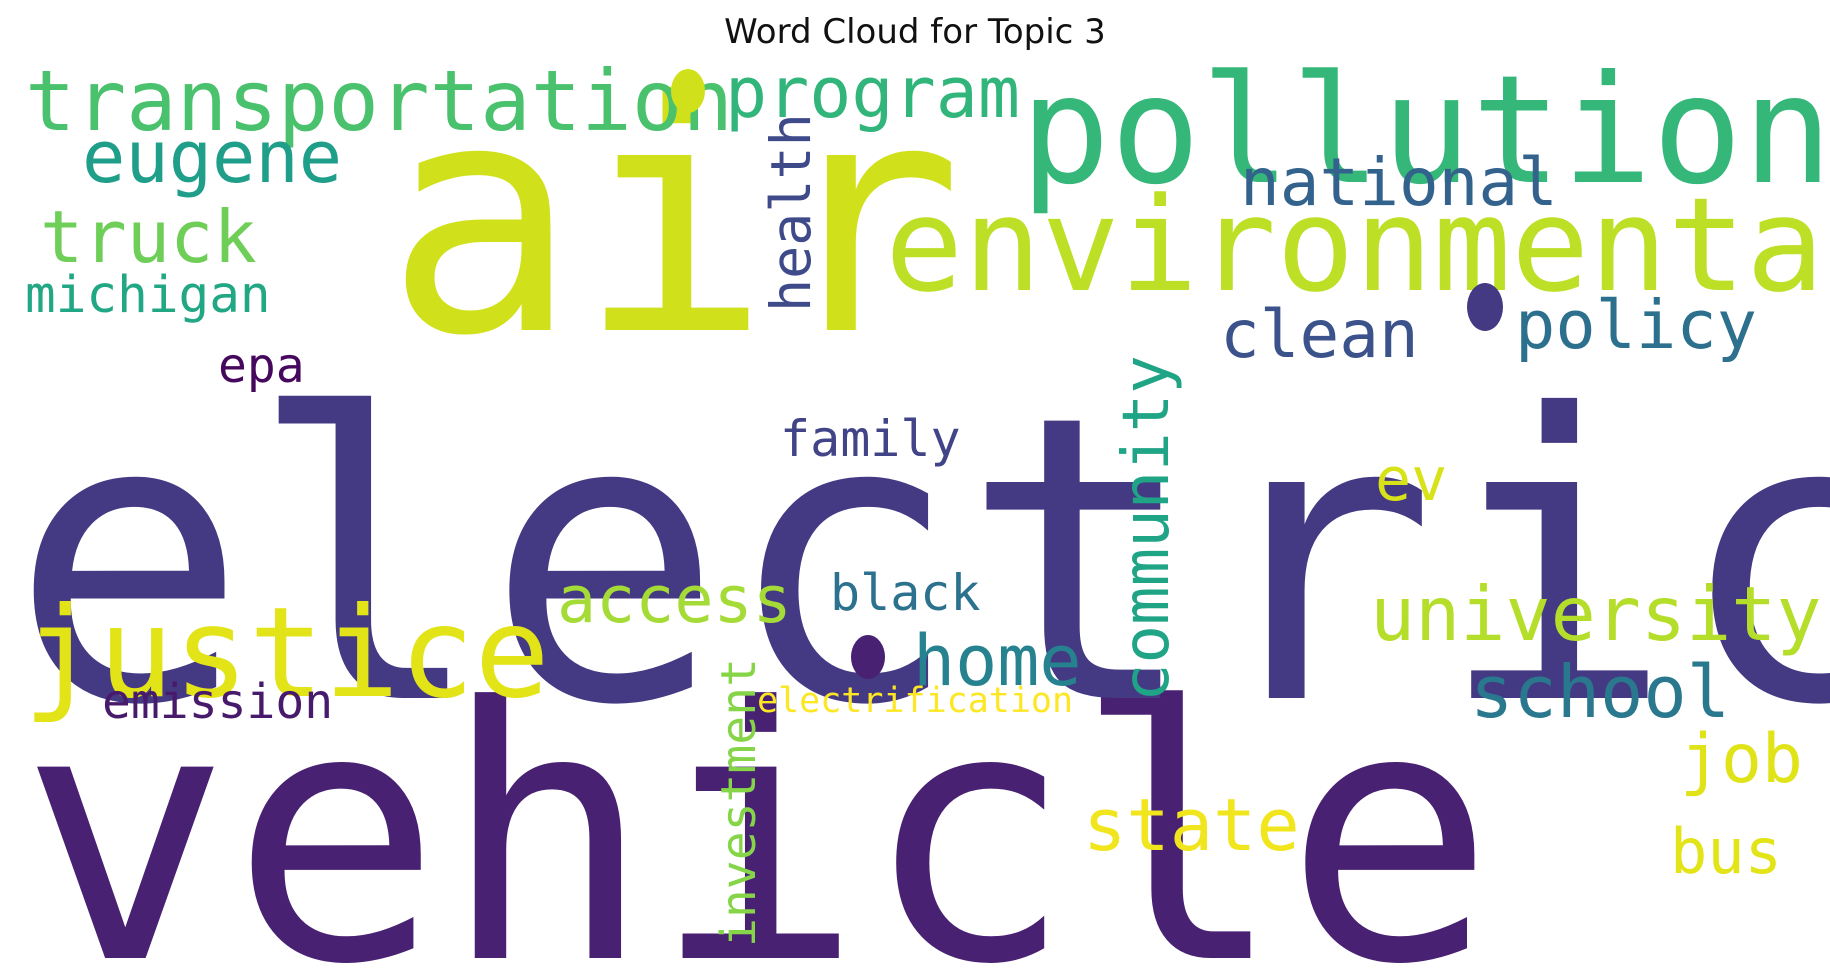  What do you see at coordinates (379, 101) in the screenshot?
I see `word-transportation: transportation` at bounding box center [379, 101].